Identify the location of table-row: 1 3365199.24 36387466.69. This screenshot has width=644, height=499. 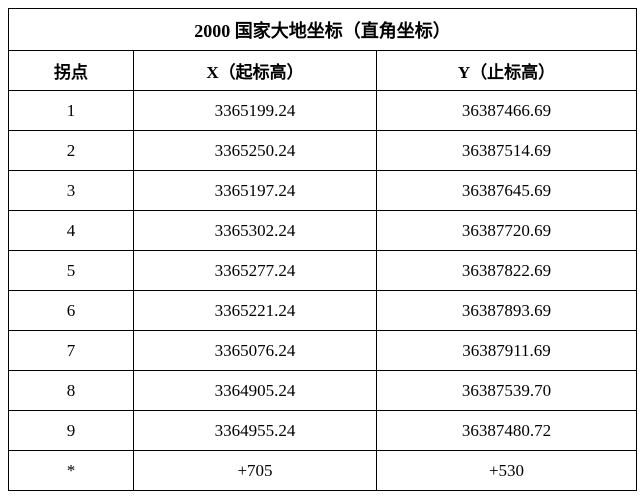
(323, 110).